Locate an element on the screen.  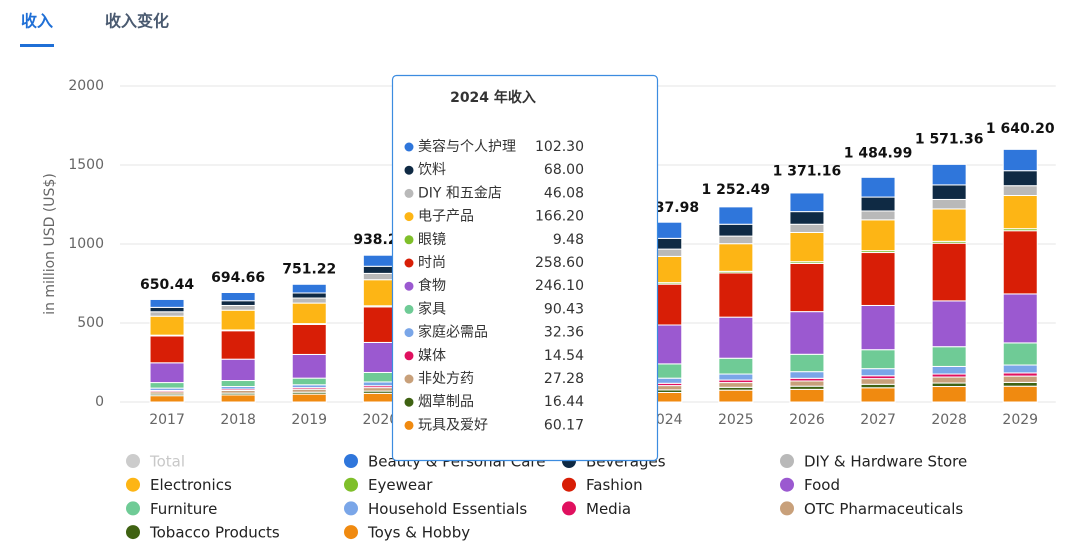
tooltip-name: 饮料 is located at coordinates (432, 170).